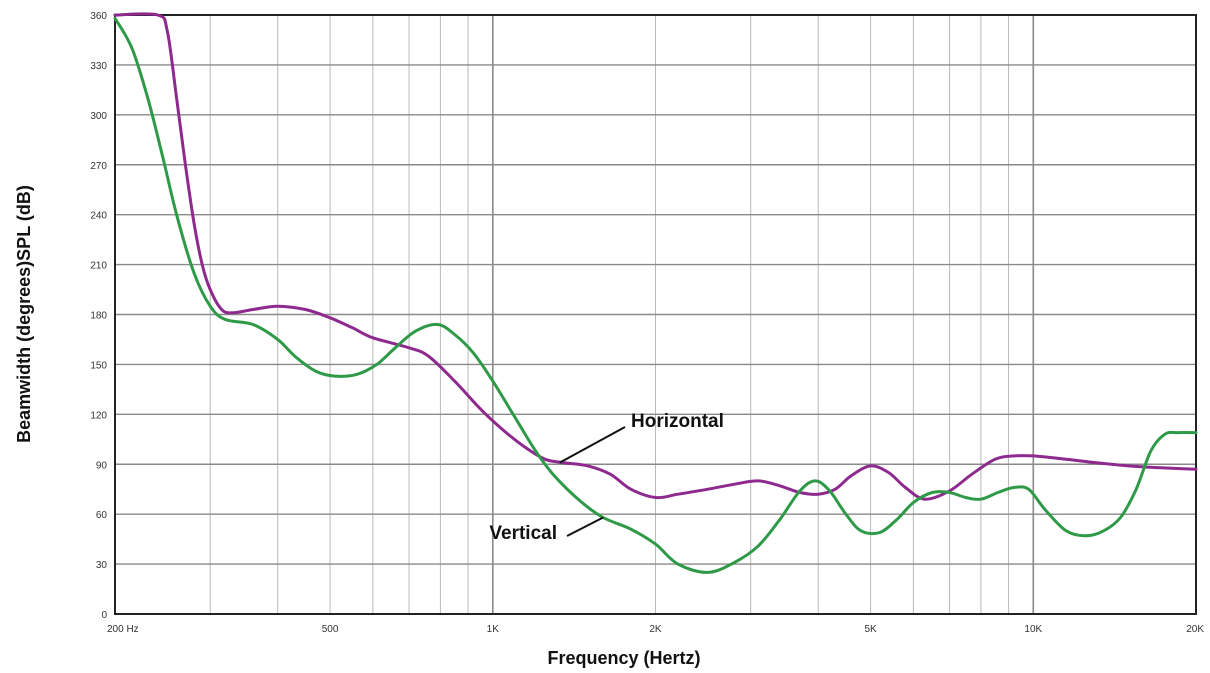 This screenshot has width=1210, height=673. Describe the element at coordinates (1033, 629) in the screenshot. I see `x-tick-label: 10K` at that location.